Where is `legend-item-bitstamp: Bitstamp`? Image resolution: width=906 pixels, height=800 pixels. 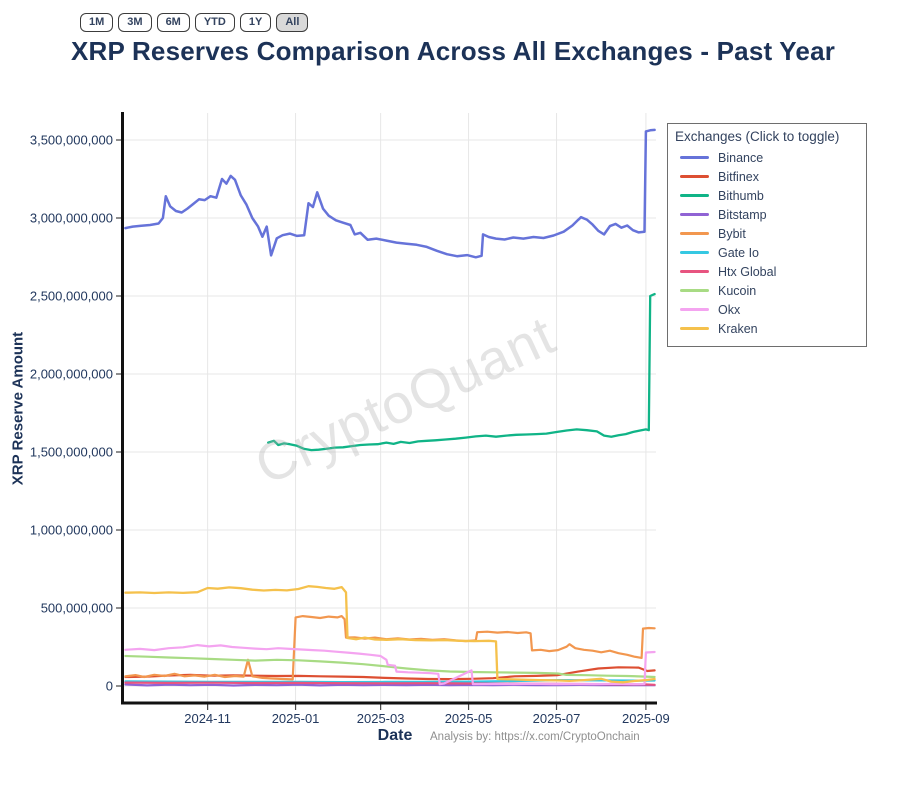
legend-item-bitstamp: Bitstamp is located at coordinates (766, 214).